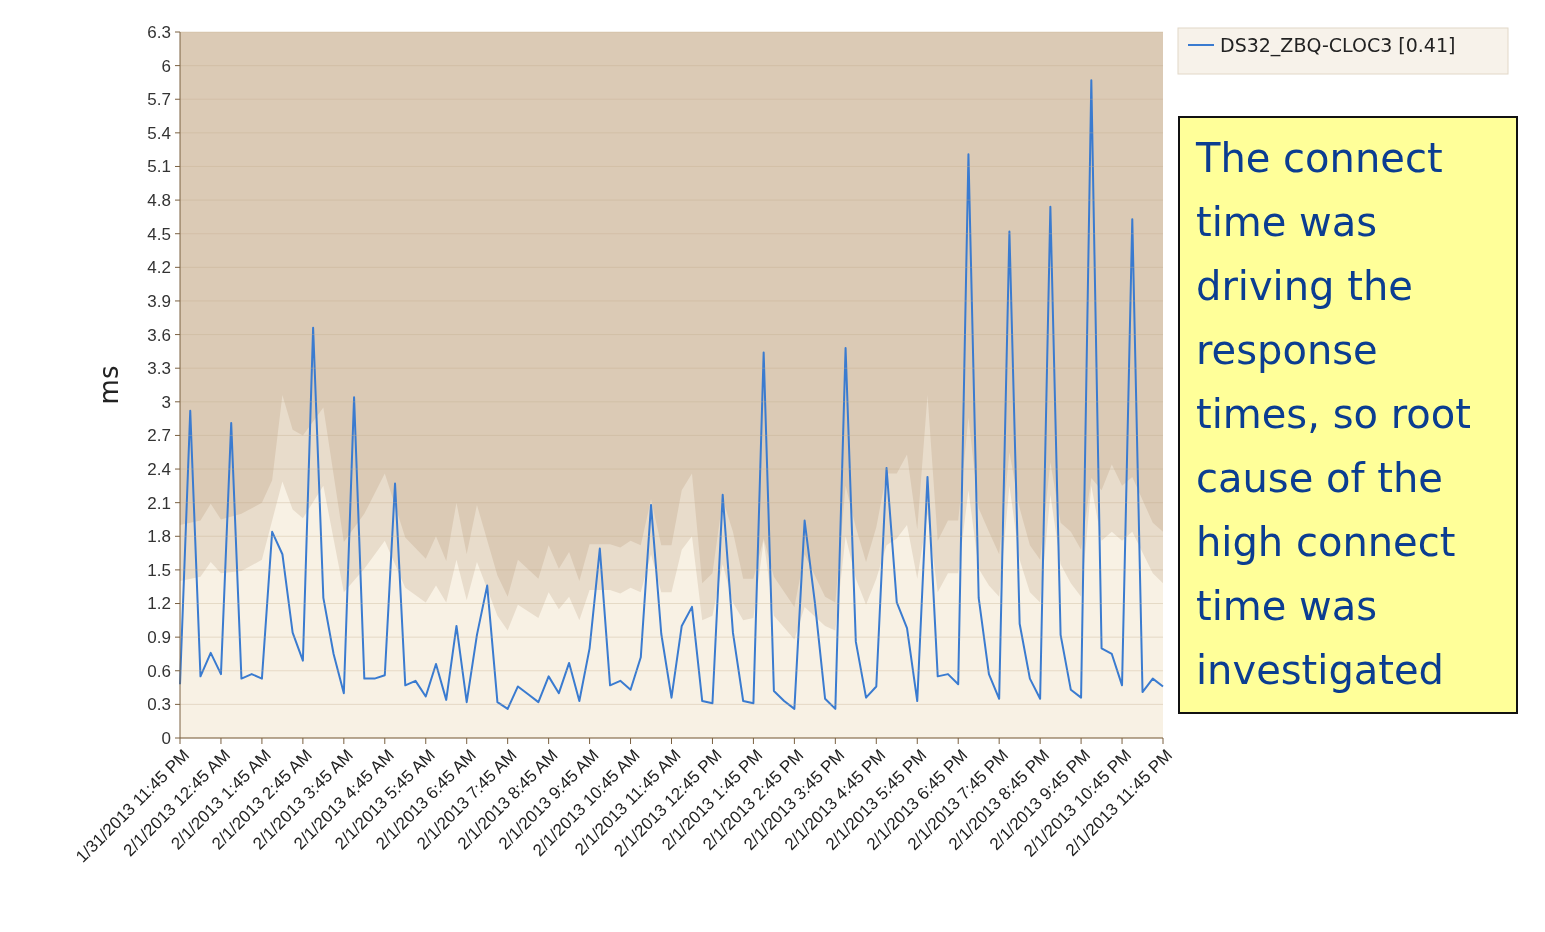 The height and width of the screenshot is (932, 1545). Describe the element at coordinates (159, 301) in the screenshot. I see `y-tick-label: 3.9` at that location.